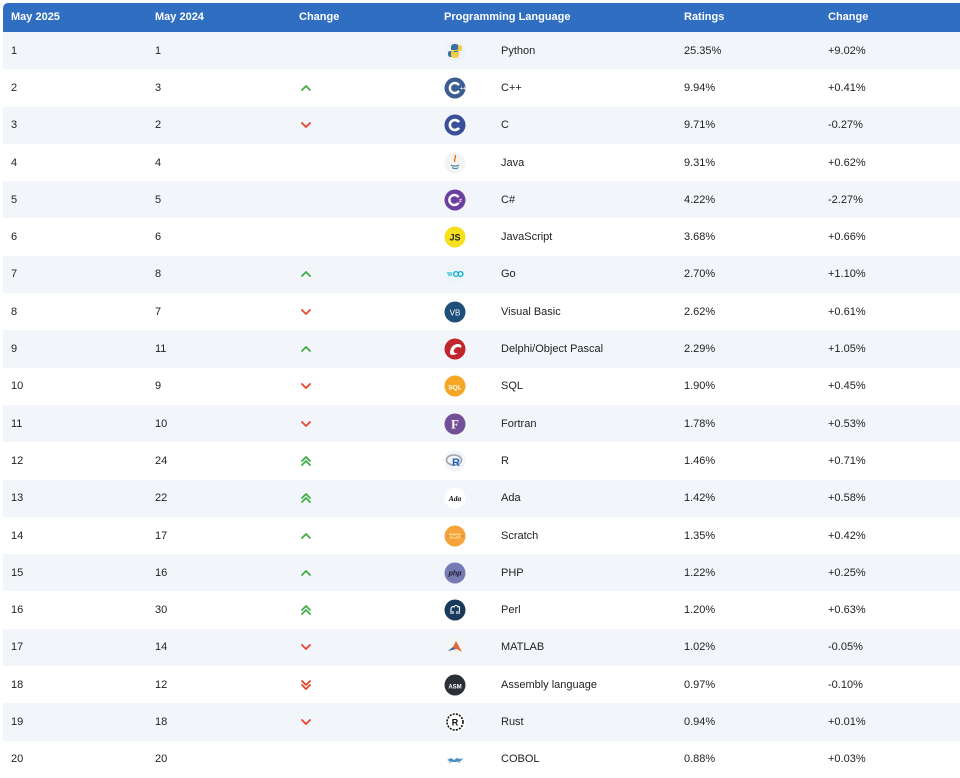 The image size is (960, 778). Describe the element at coordinates (847, 423) in the screenshot. I see `rating-change-value: +0.53%` at that location.